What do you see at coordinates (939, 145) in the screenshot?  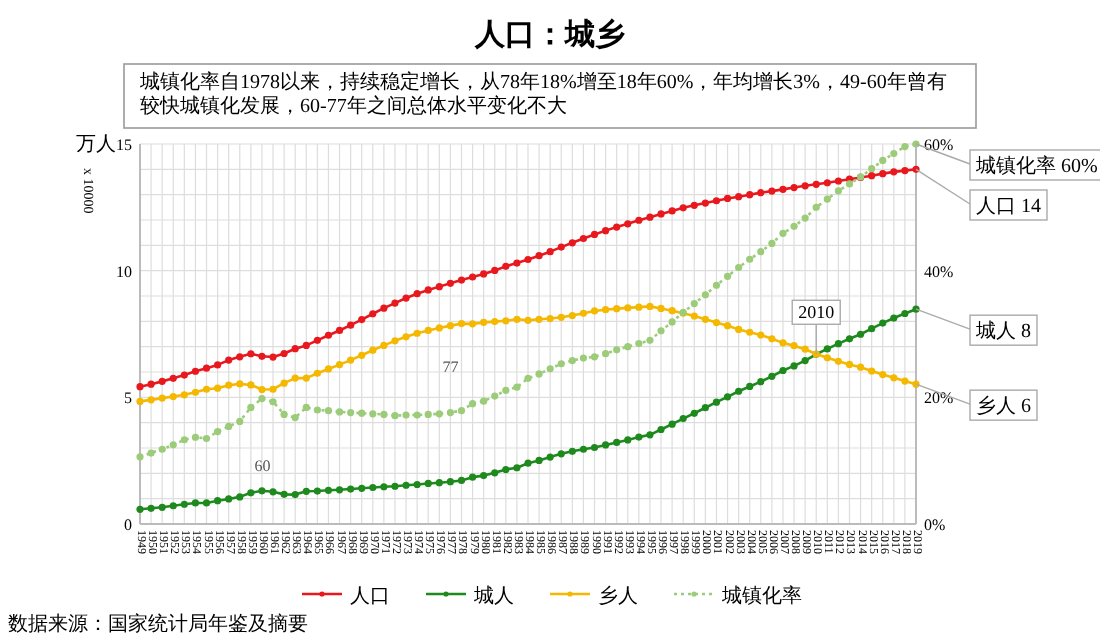 I see `y2-tick-label: 60%` at bounding box center [939, 145].